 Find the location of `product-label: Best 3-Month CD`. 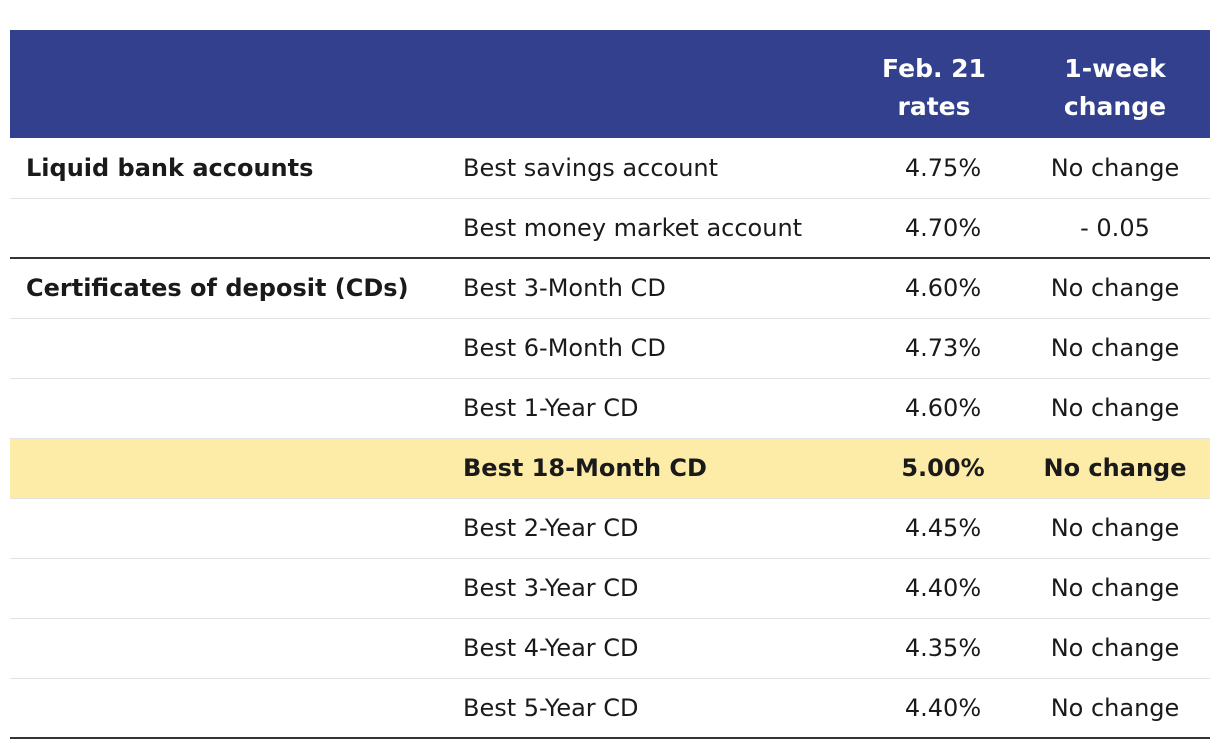

product-label: Best 3-Month CD is located at coordinates (647, 288).